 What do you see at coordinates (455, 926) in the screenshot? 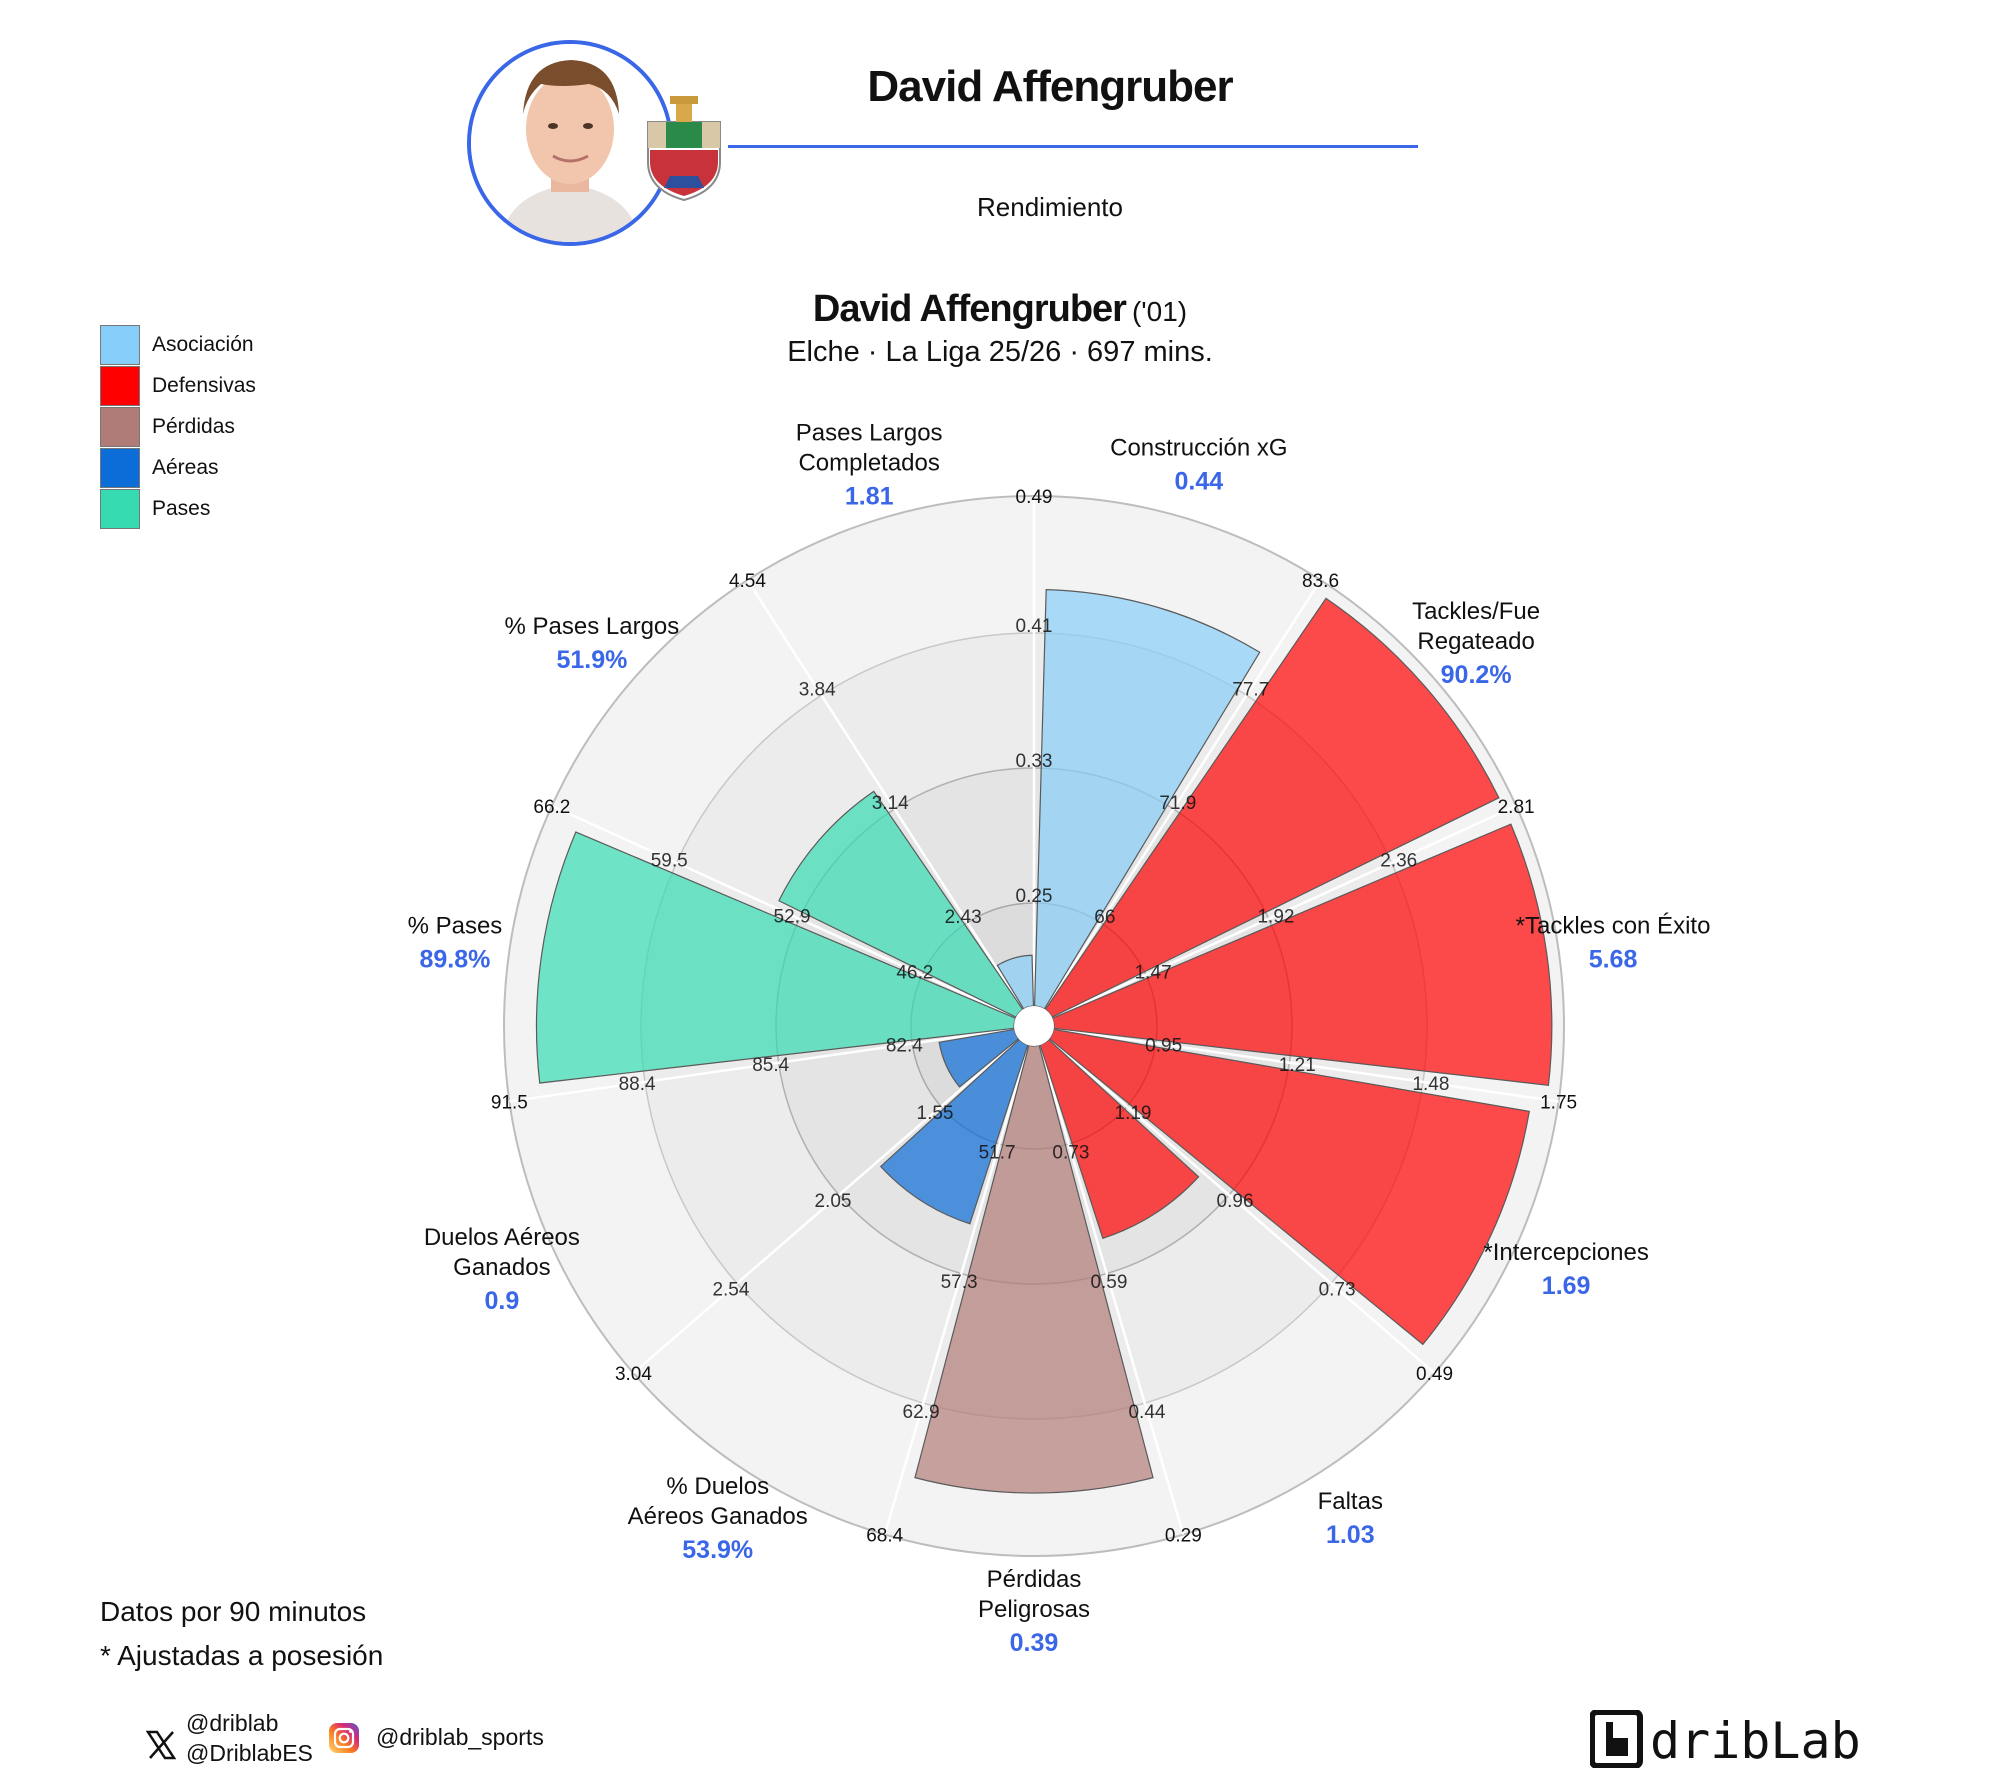
I see `category-label: % Pases` at bounding box center [455, 926].